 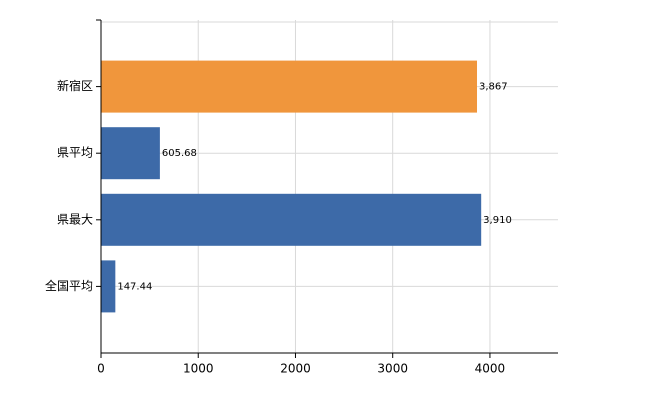 I want to click on value-label: 605.68, so click(x=179, y=153).